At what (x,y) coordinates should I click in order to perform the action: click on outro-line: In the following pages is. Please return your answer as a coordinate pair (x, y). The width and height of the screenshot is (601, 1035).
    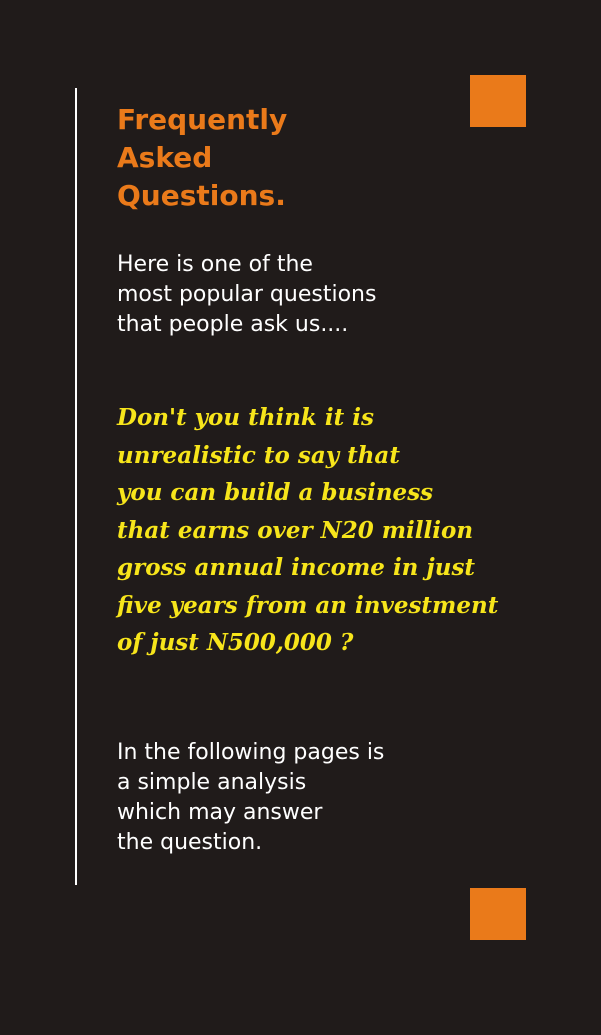
    Looking at the image, I should click on (251, 752).